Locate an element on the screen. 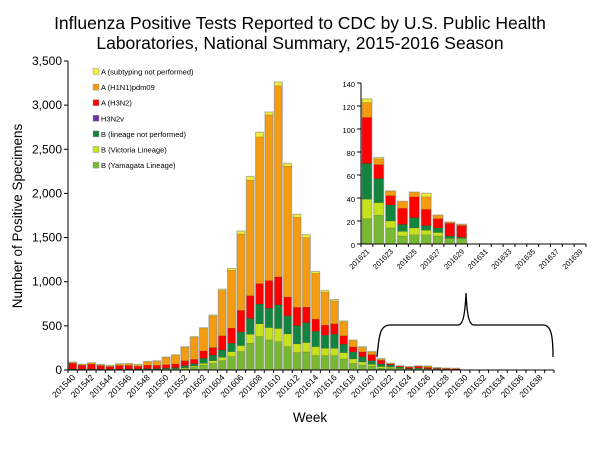  inset-x-tick-label: 201625 is located at coordinates (407, 259).